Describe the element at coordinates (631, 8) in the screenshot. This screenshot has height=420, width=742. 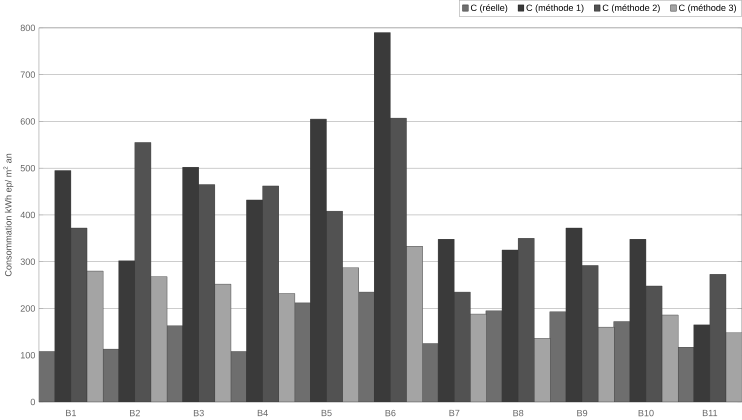
I see `legend-label: C (méthode 2)` at that location.